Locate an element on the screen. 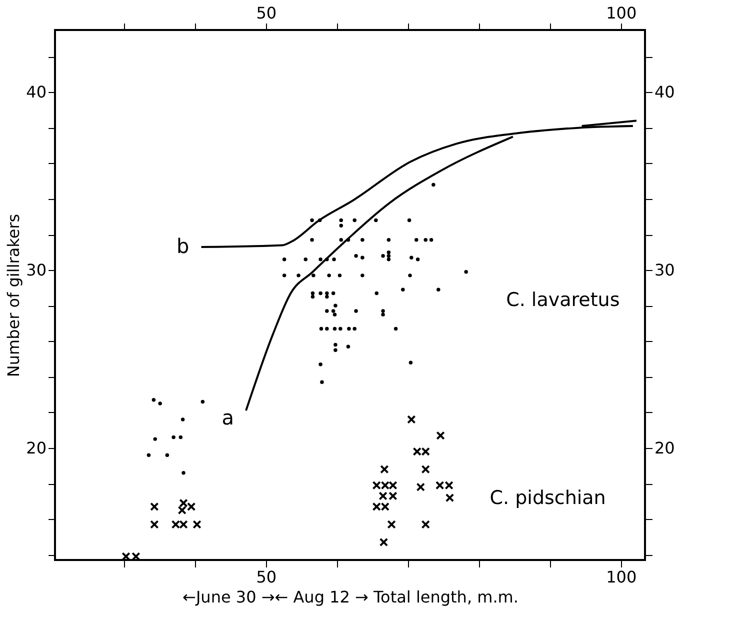  y-axis-title: Number of gillrakers is located at coordinates (14, 296).